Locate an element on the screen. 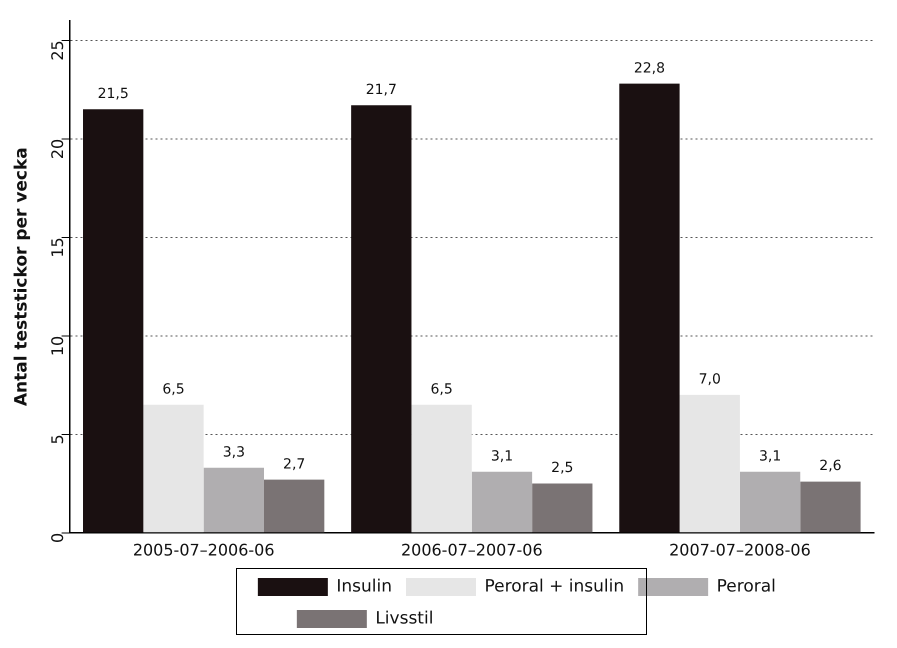 This screenshot has width=897, height=648. data-label: 2,5 is located at coordinates (562, 468).